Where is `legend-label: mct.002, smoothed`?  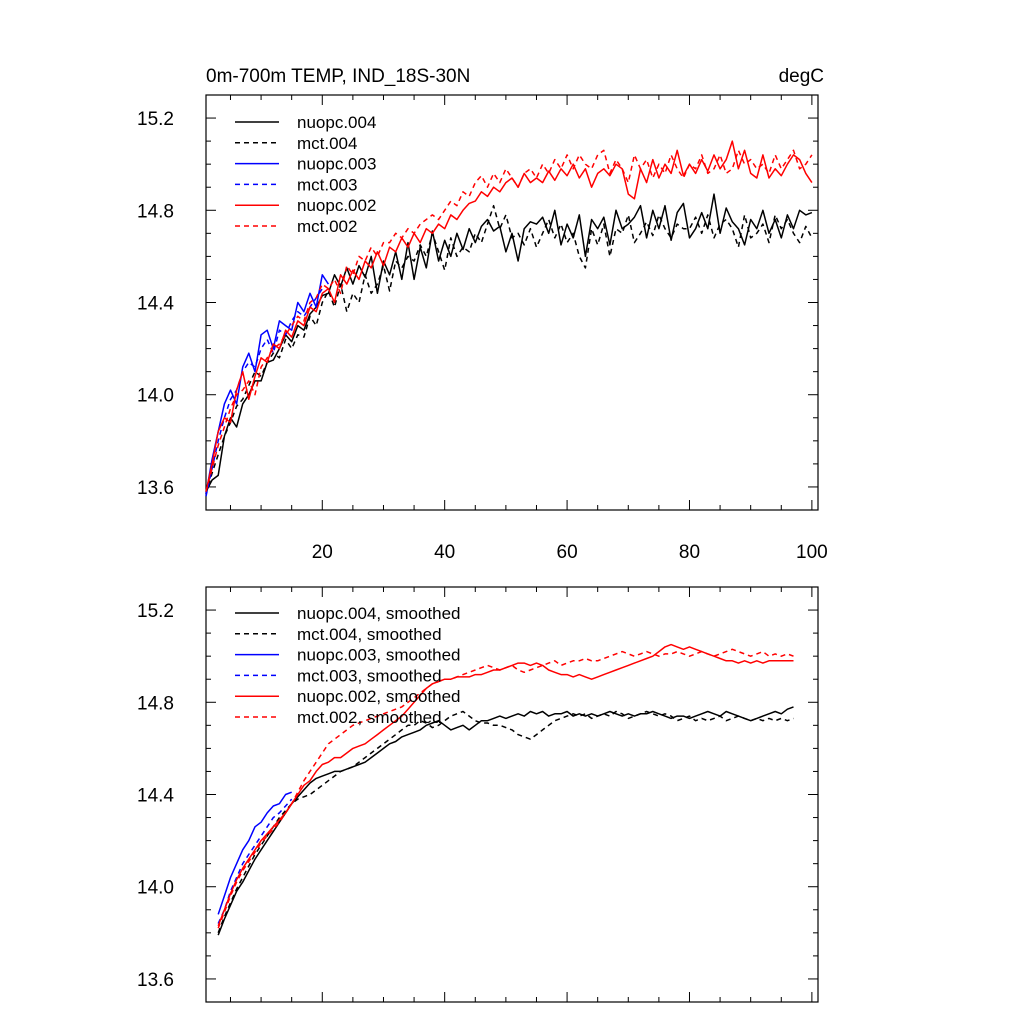
legend-label: mct.002, smoothed is located at coordinates (369, 717).